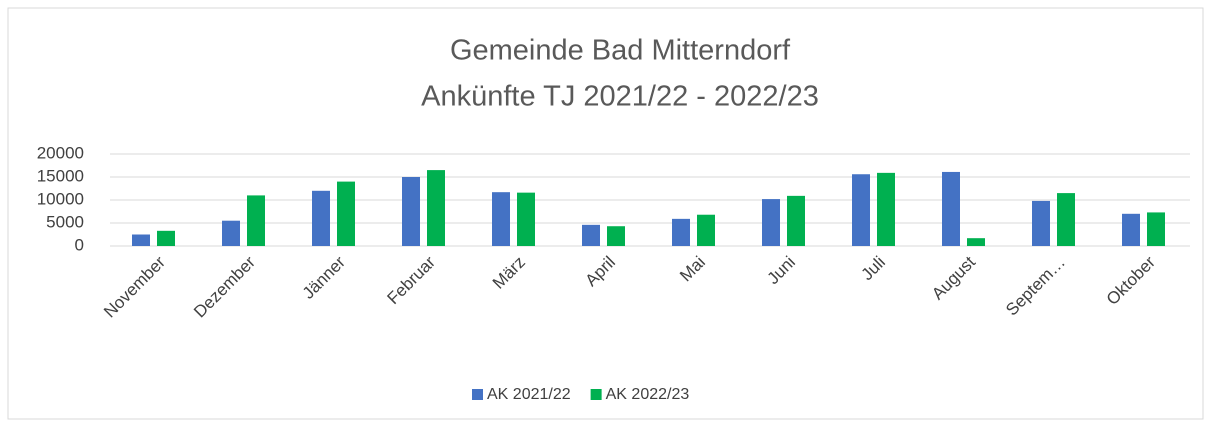 Image resolution: width=1212 pixels, height=427 pixels. What do you see at coordinates (648, 394) in the screenshot?
I see `legend-label: AK 2022/23` at bounding box center [648, 394].